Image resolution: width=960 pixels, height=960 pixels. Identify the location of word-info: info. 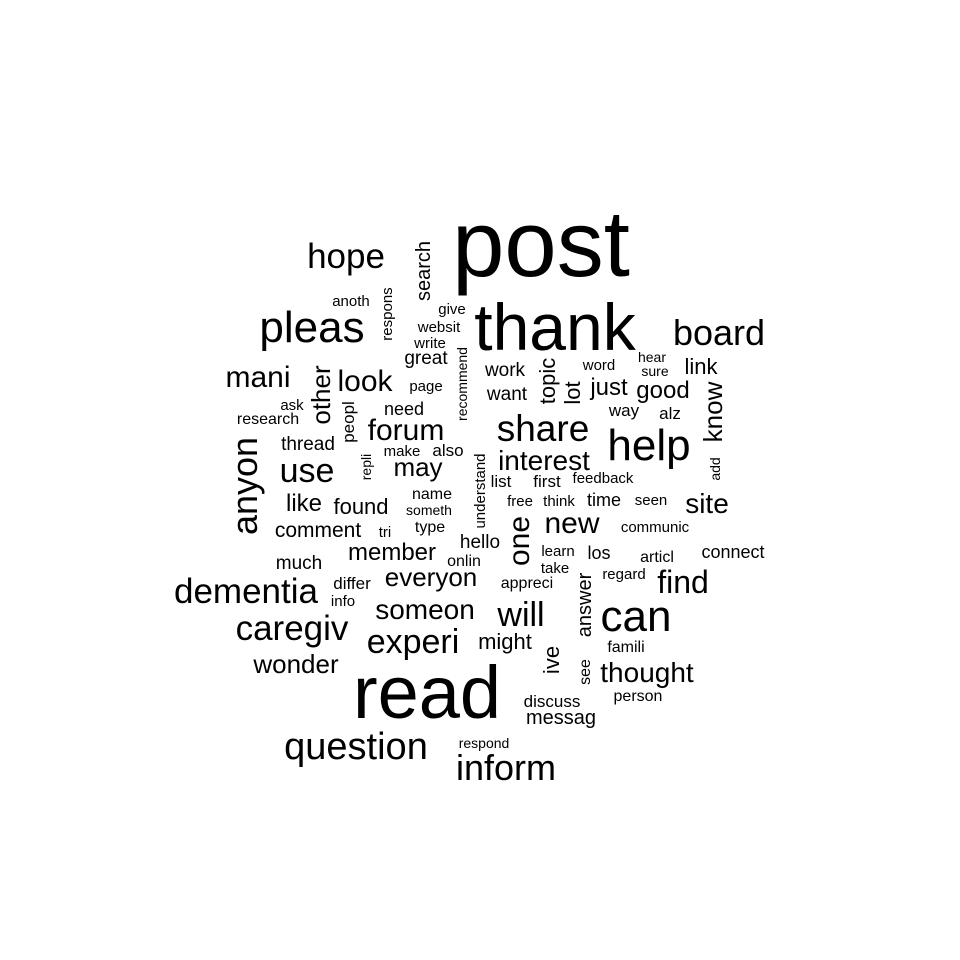
(343, 601).